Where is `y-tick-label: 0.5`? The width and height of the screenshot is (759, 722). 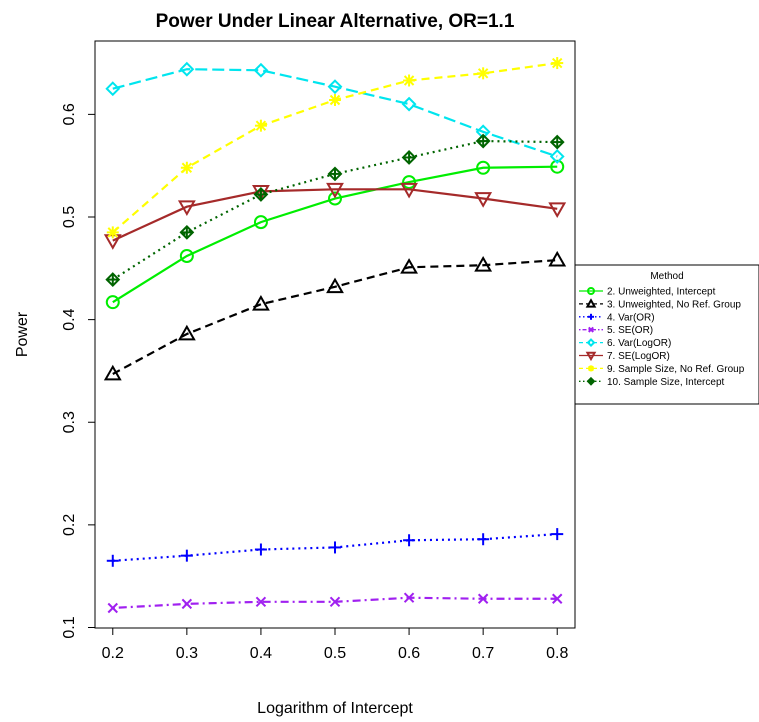 y-tick-label: 0.5 is located at coordinates (69, 217).